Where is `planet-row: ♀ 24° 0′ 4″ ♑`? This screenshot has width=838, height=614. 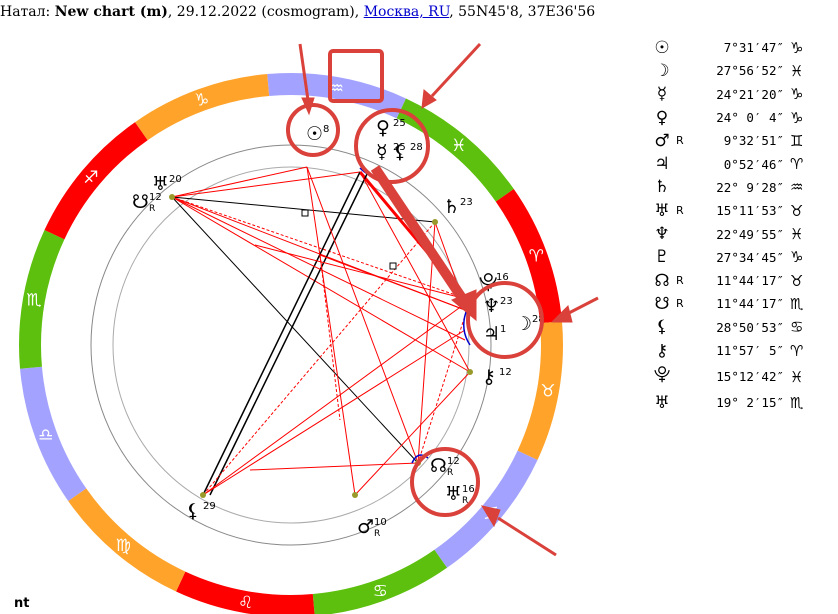 planet-row: ♀ 24° 0′ 4″ ♑ is located at coordinates (731, 117).